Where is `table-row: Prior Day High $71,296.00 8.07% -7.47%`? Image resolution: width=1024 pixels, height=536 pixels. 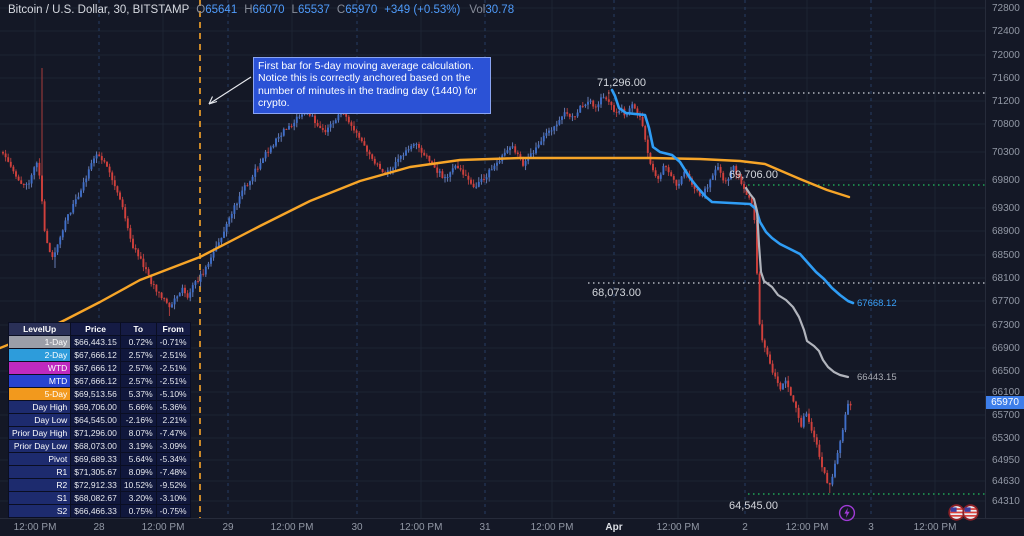
table-row: Prior Day High $71,296.00 8.07% -7.47% is located at coordinates (99, 433).